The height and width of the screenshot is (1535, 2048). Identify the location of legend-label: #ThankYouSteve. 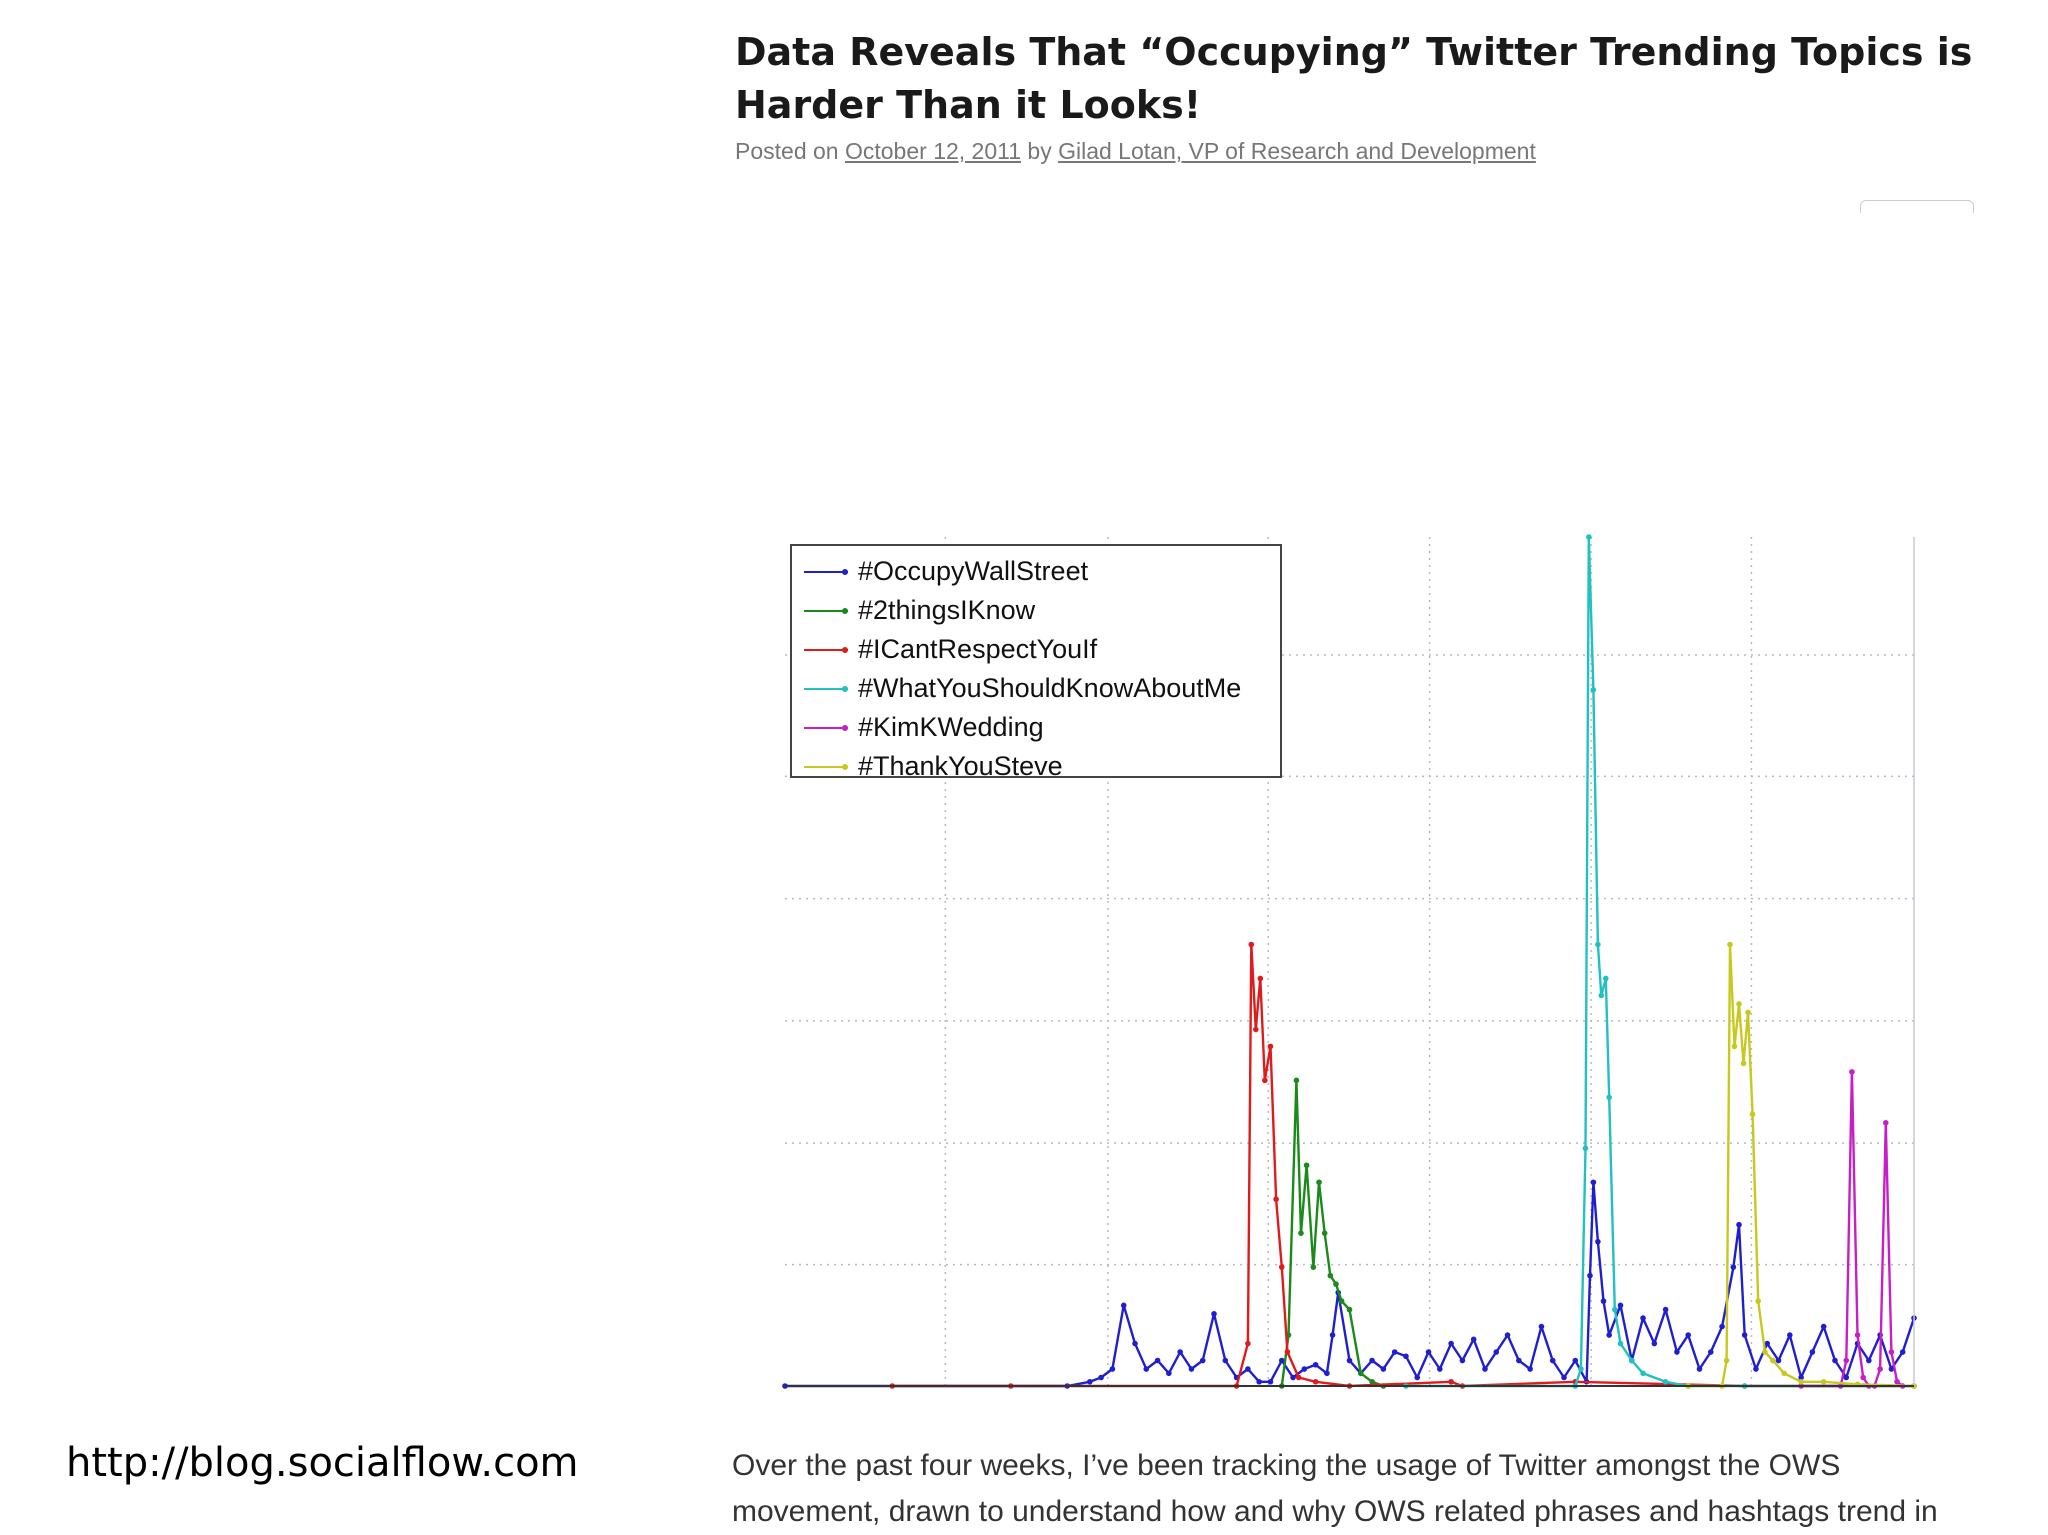
(960, 766).